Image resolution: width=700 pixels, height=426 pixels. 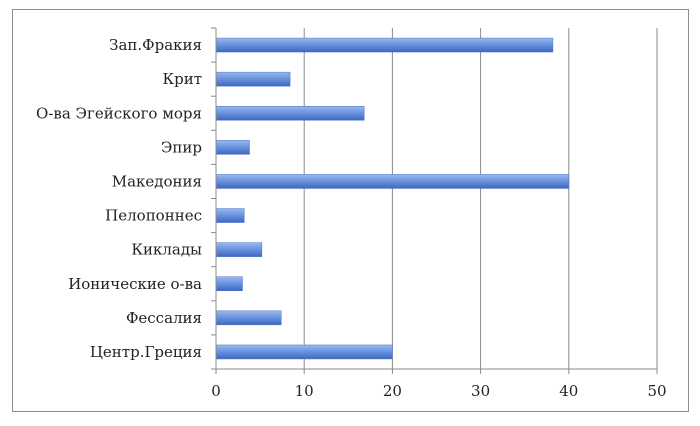 What do you see at coordinates (146, 352) in the screenshot?
I see `category-label: Центр.Греция` at bounding box center [146, 352].